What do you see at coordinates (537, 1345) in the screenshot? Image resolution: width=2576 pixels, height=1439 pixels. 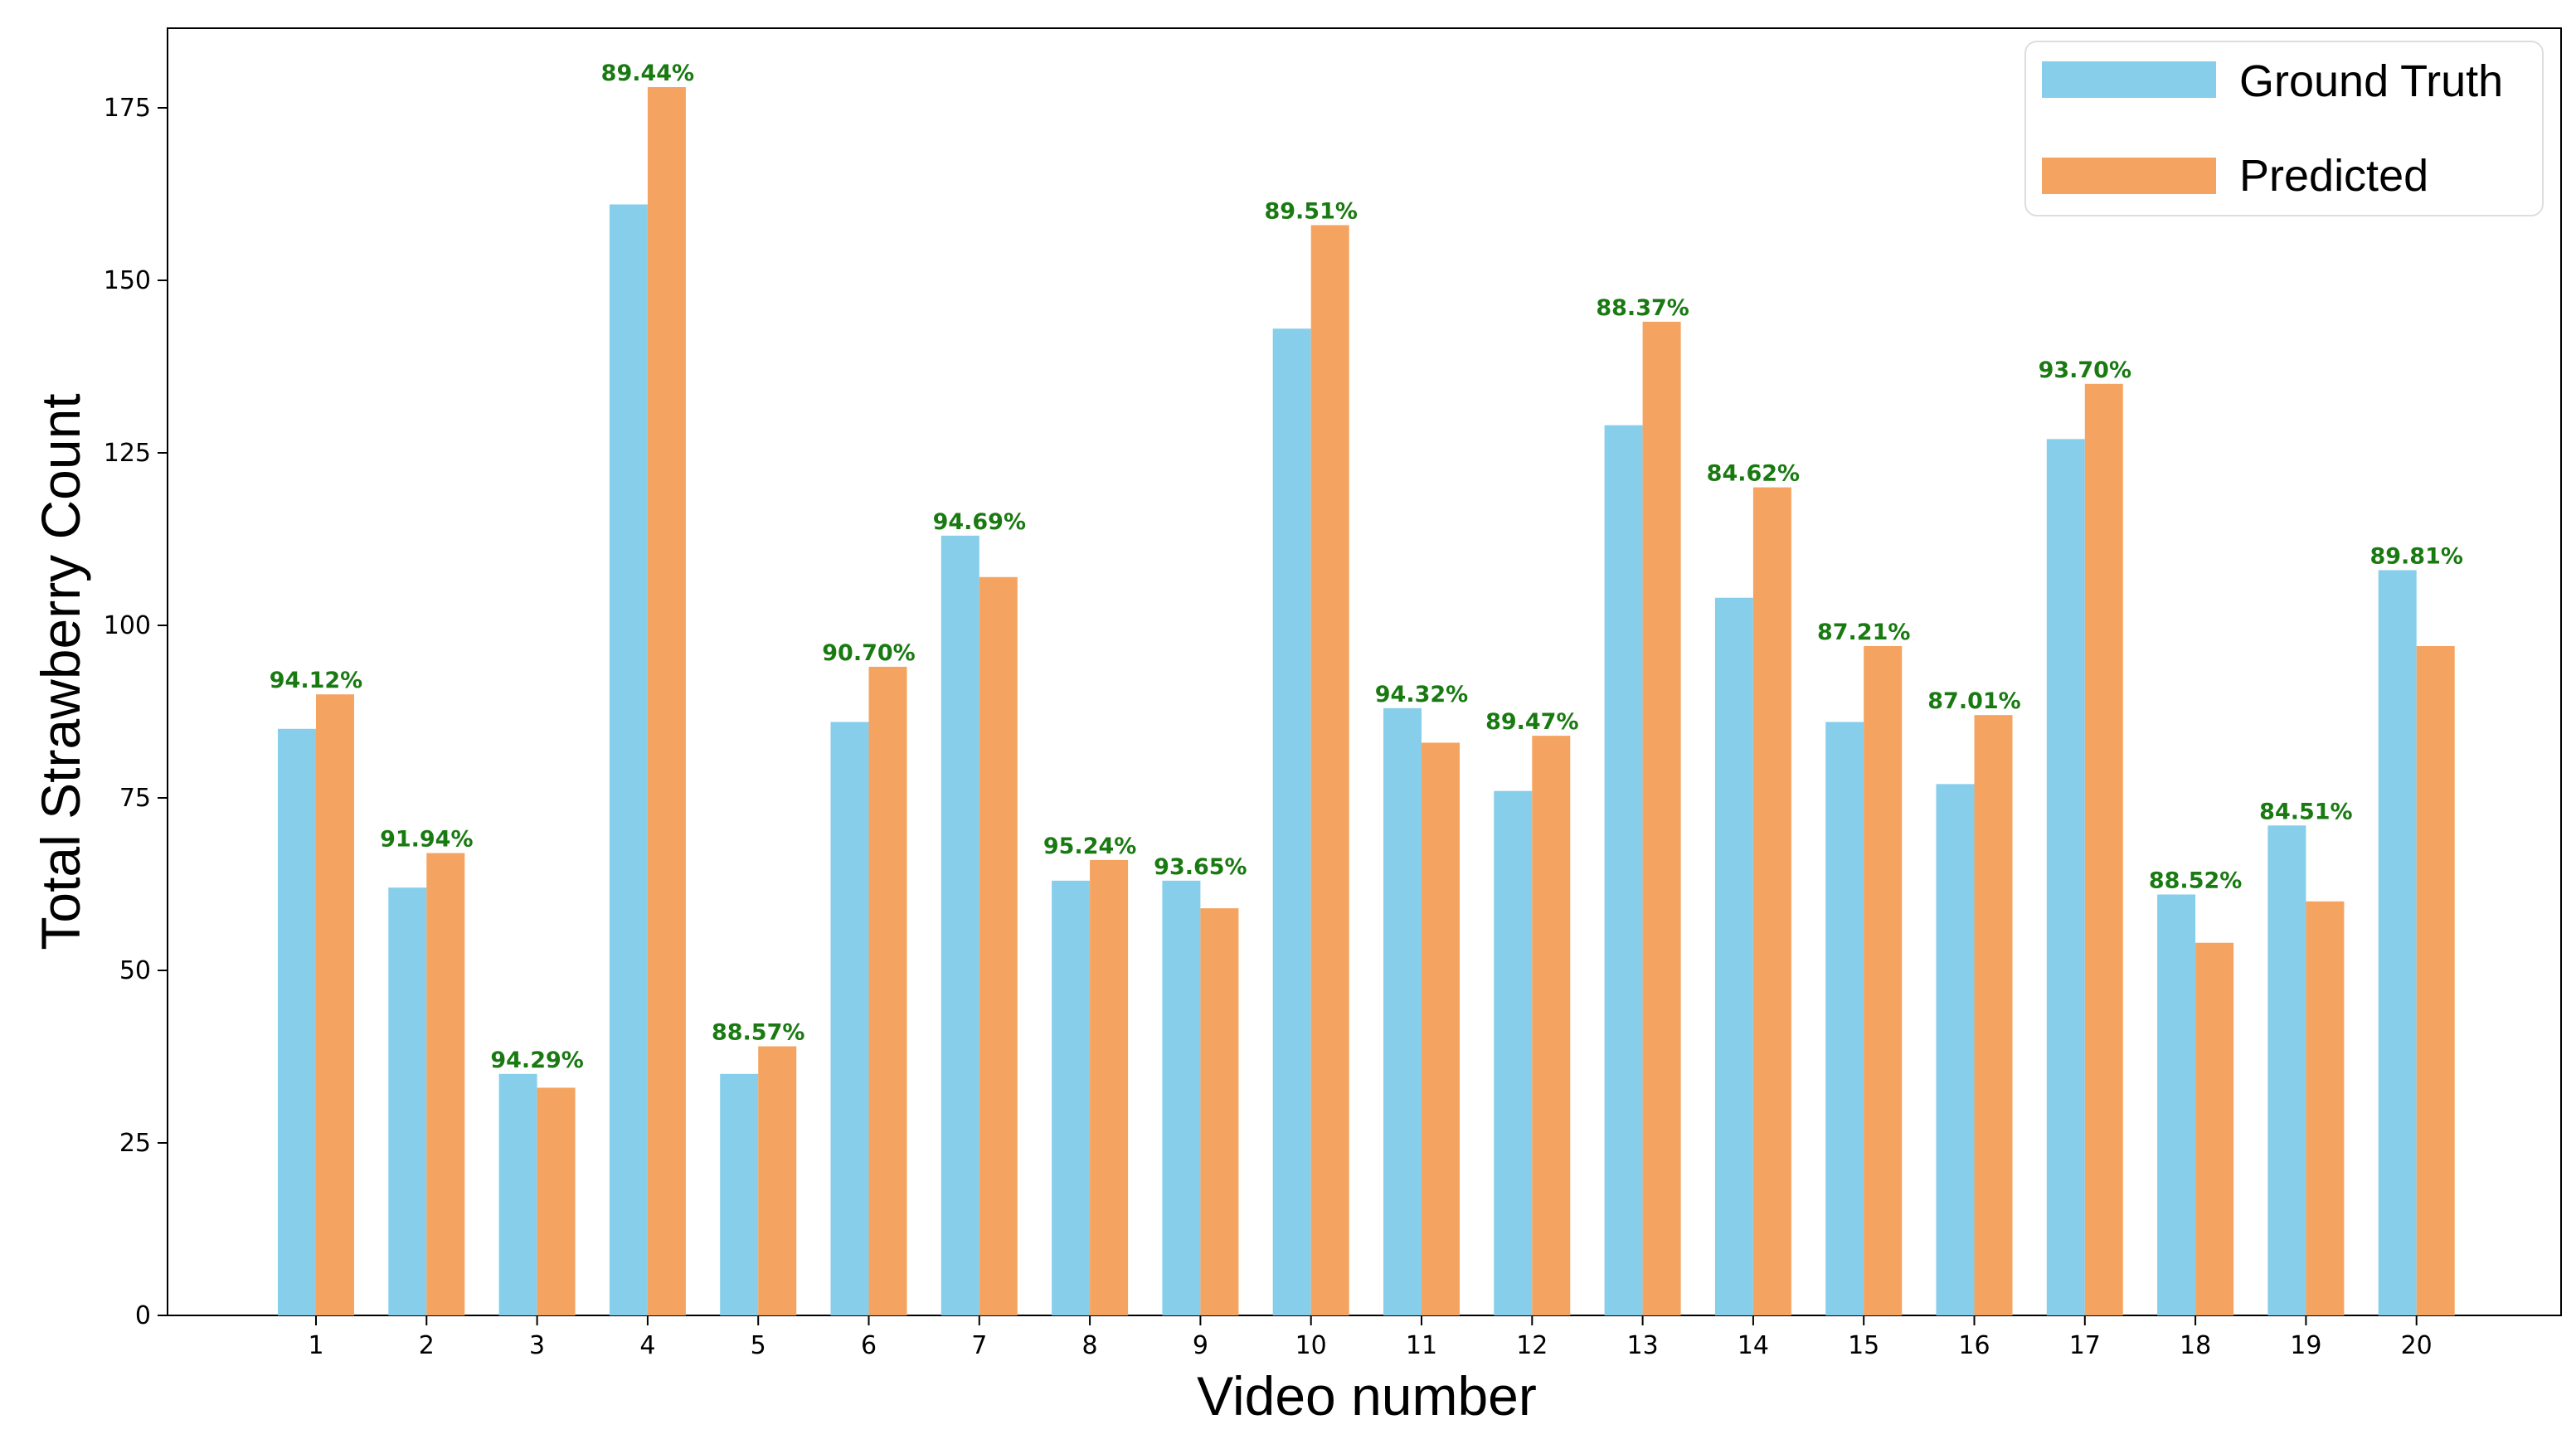 I see `x-tick-label: 3` at bounding box center [537, 1345].